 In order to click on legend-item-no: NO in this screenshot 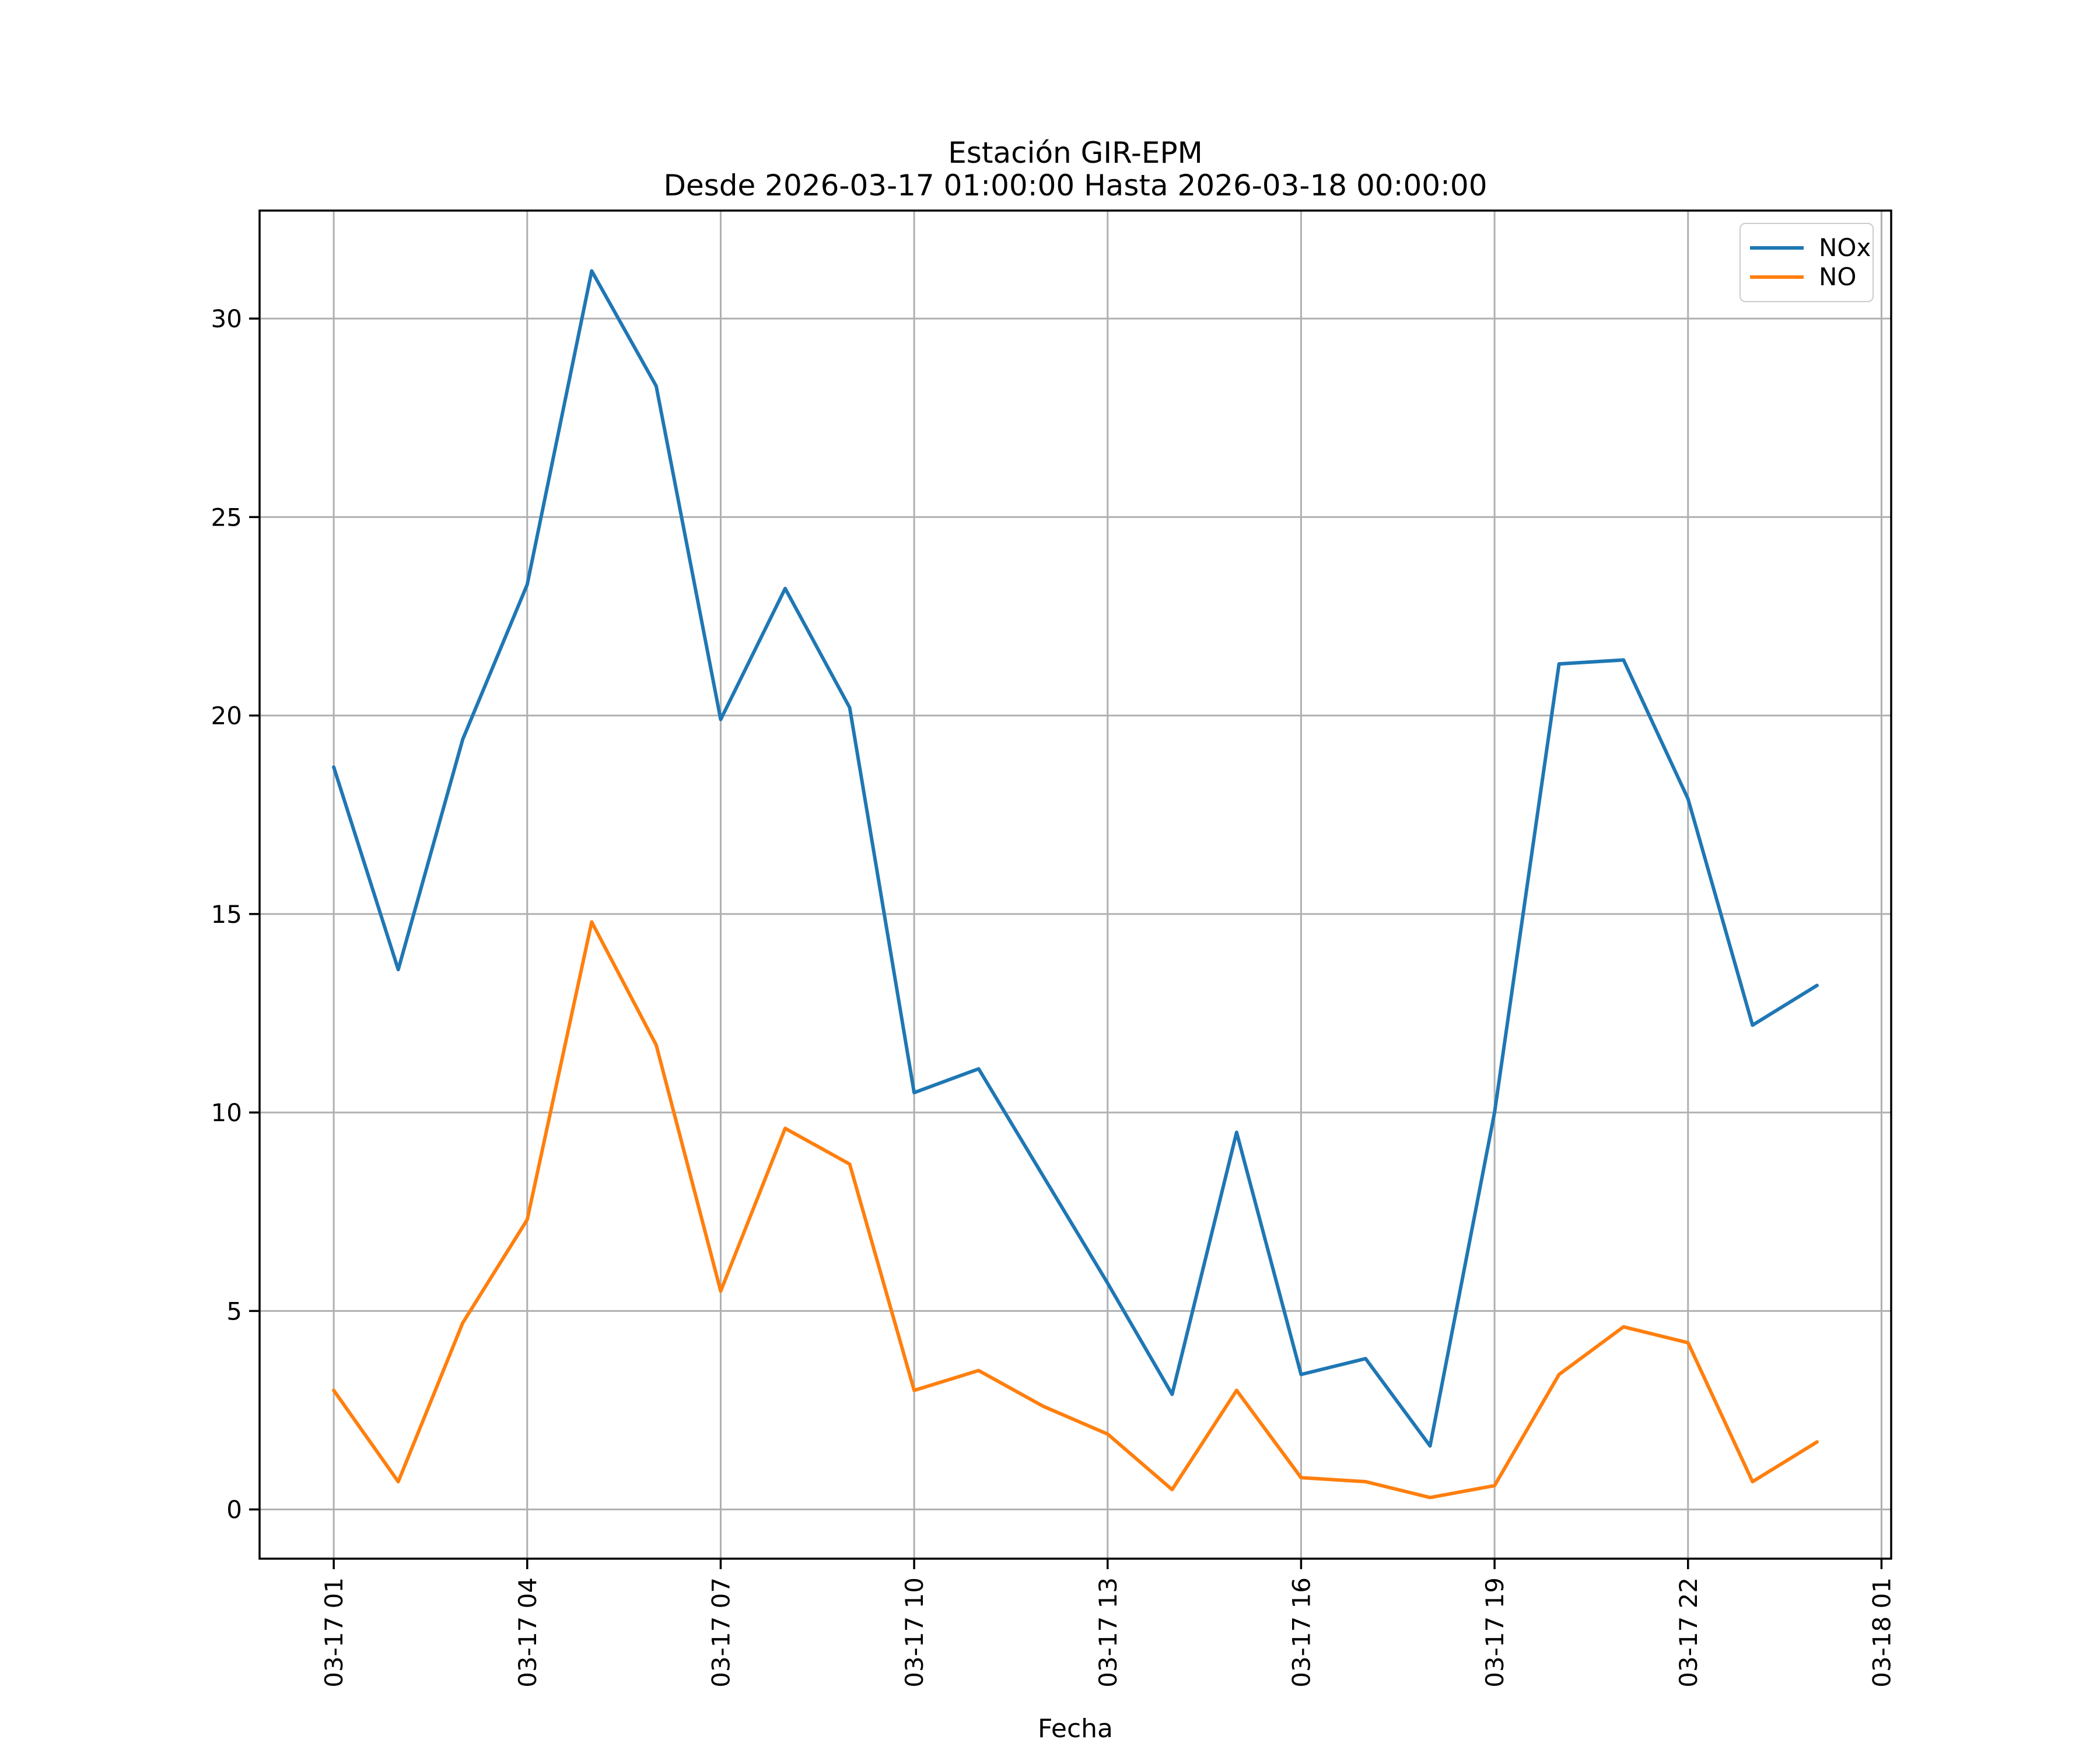, I will do `click(1805, 277)`.